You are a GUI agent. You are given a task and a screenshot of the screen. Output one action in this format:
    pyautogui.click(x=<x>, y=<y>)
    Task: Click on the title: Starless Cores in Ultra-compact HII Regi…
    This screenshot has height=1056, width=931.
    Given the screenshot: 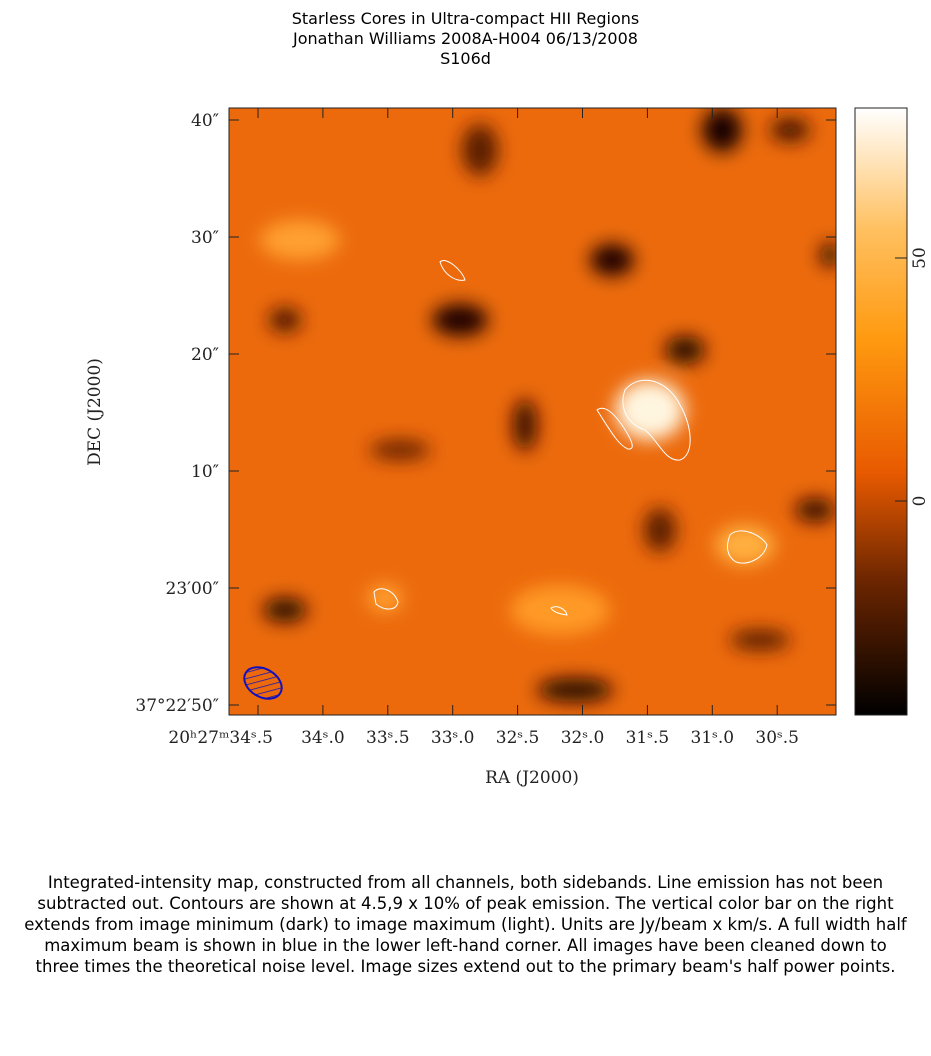 What is the action you would take?
    pyautogui.click(x=465, y=39)
    